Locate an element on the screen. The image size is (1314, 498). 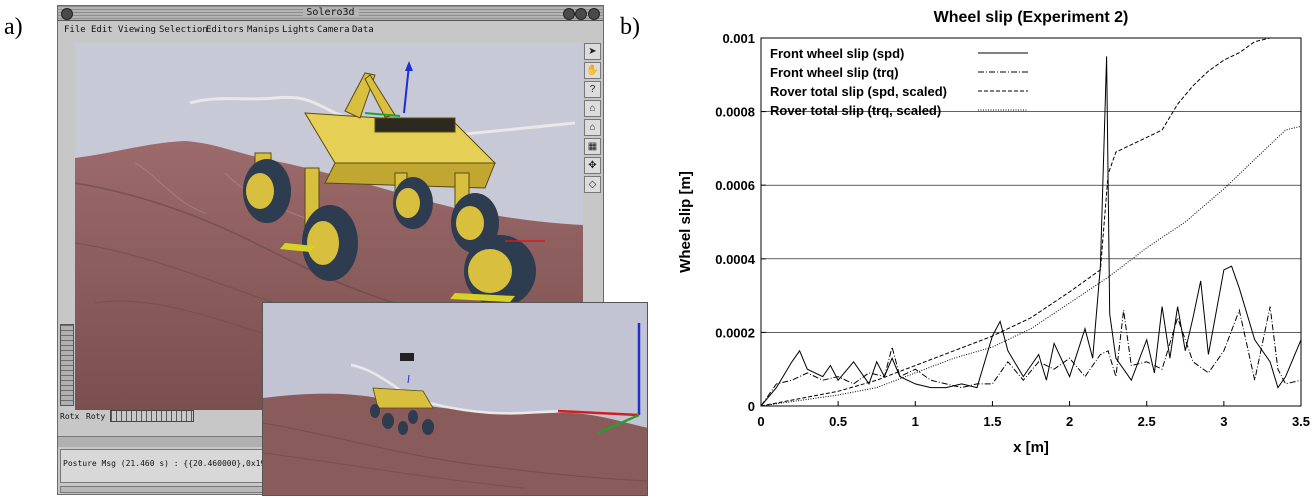
window-title: Solero3d is located at coordinates (330, 12).